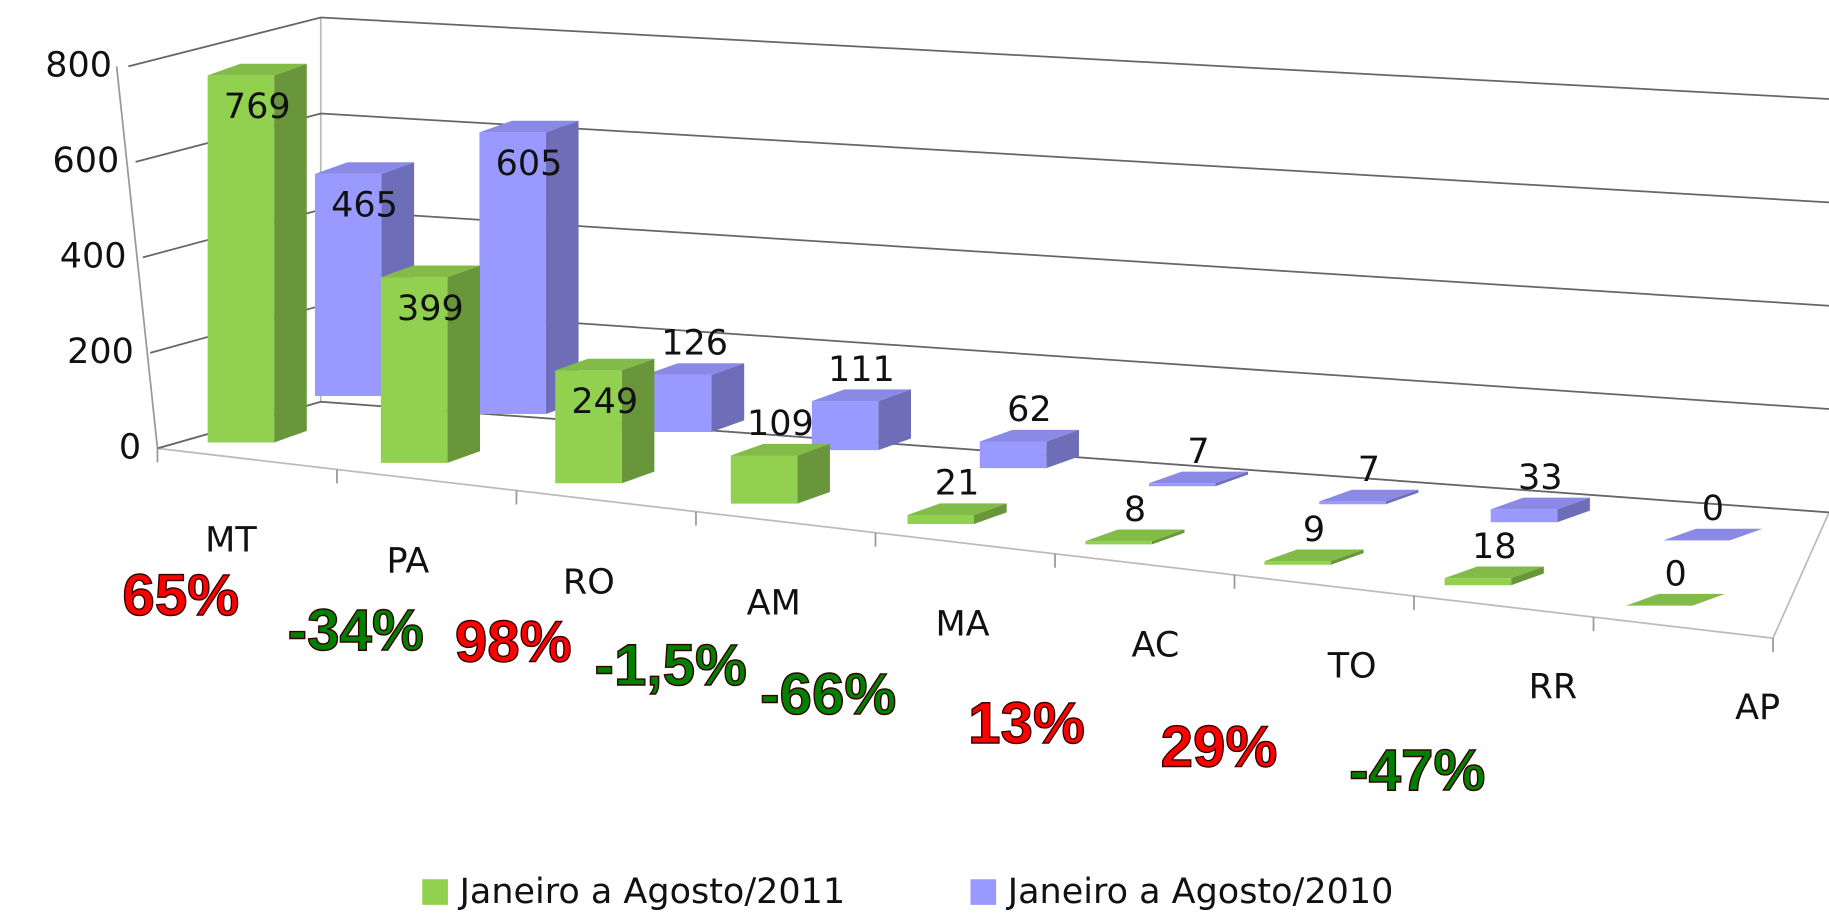 Image resolution: width=1829 pixels, height=920 pixels. What do you see at coordinates (652, 892) in the screenshot?
I see `legend-label: Janeiro a Agosto/2011` at bounding box center [652, 892].